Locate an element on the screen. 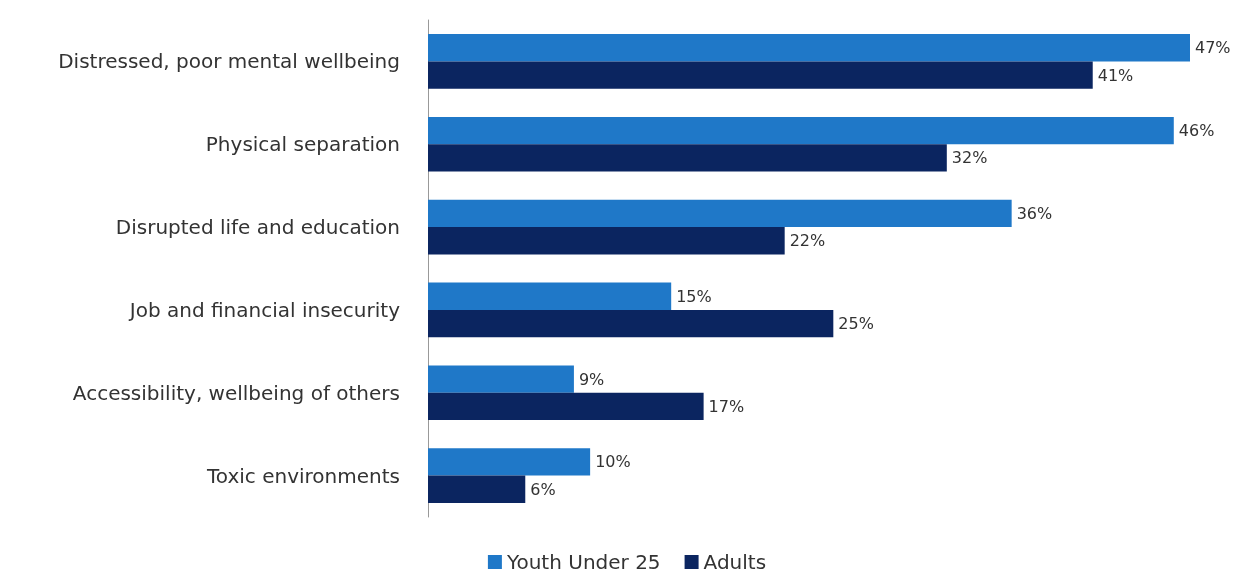 The width and height of the screenshot is (1254, 585). y-tick-label: Toxic environments is located at coordinates (303, 475).